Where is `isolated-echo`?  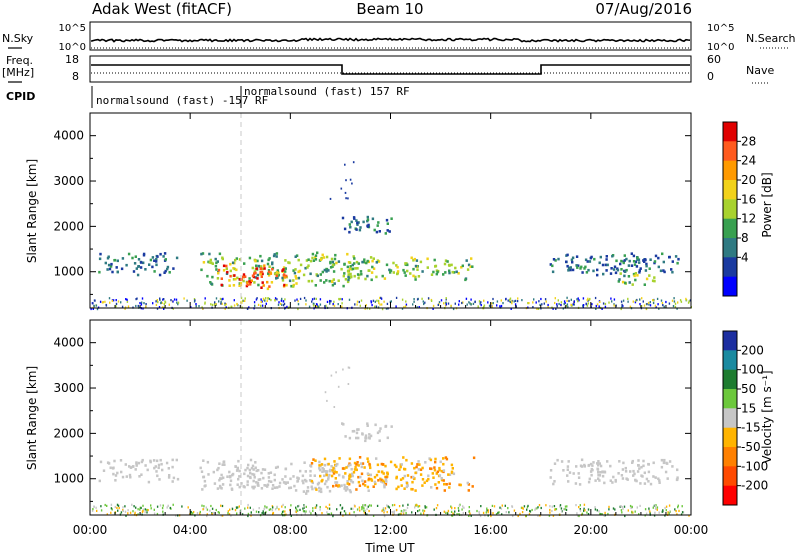
isolated-echo is located at coordinates (330, 198).